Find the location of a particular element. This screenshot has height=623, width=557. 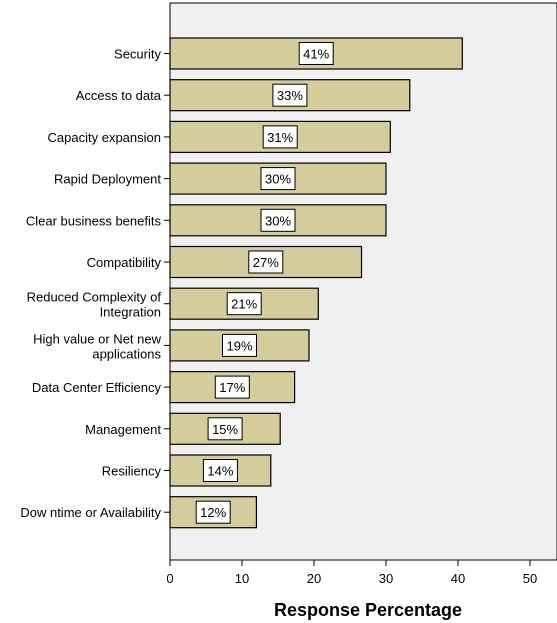

category-label: Integration is located at coordinates (130, 312).